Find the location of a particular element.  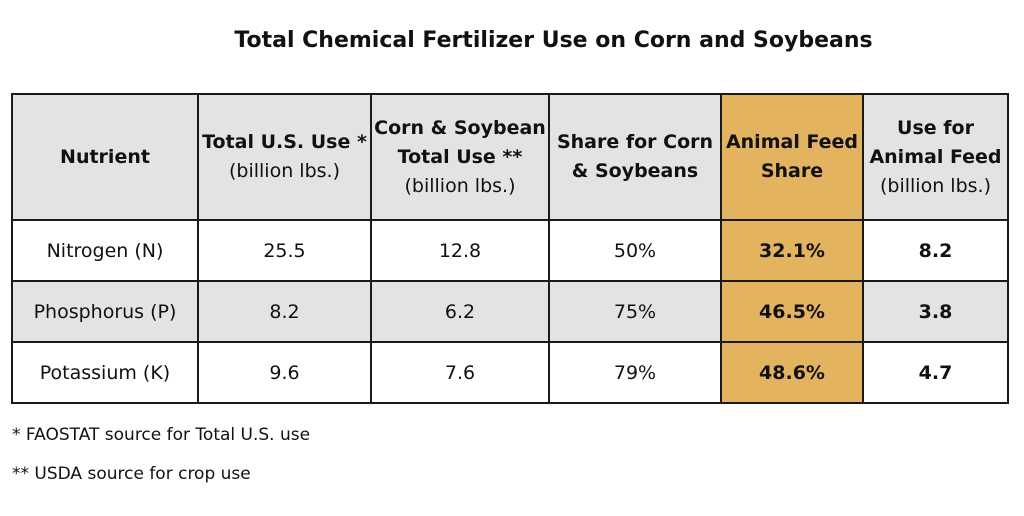

cell-corn-soy-use: 12.8 is located at coordinates (460, 250).